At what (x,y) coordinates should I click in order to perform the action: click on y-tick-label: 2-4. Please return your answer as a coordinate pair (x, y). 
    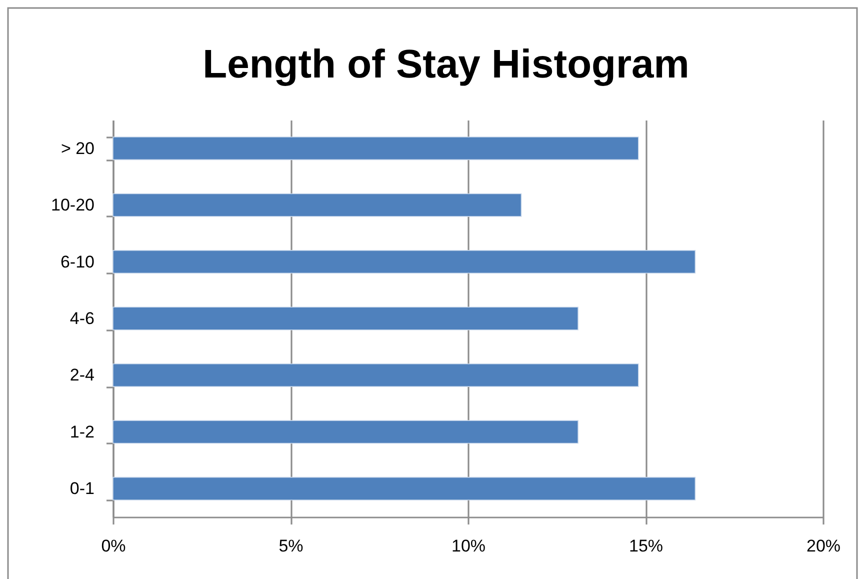
    Looking at the image, I should click on (82, 375).